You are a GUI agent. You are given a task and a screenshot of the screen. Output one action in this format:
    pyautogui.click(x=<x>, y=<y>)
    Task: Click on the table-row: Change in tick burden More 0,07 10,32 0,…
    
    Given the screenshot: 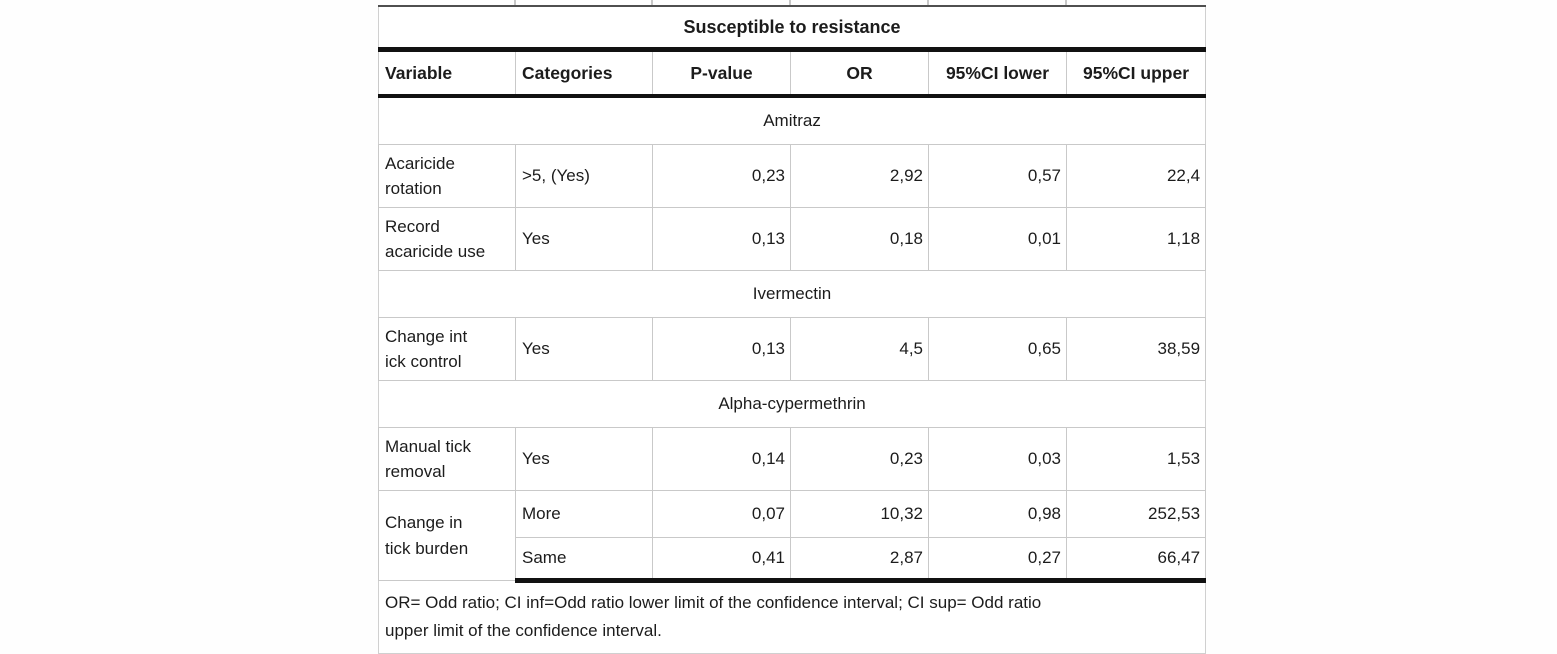 What is the action you would take?
    pyautogui.click(x=792, y=535)
    